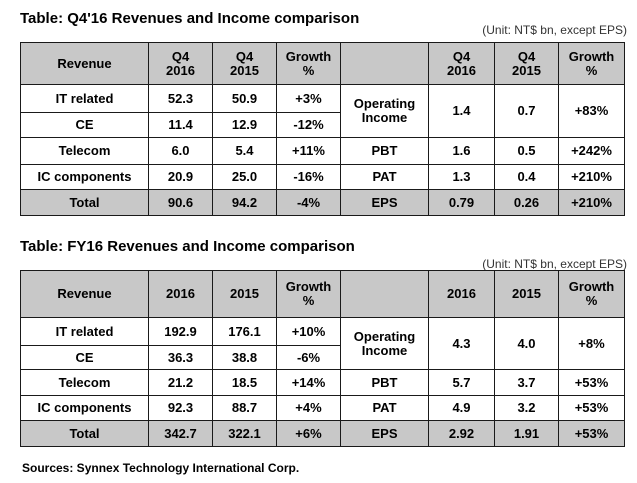 The image size is (637, 483). What do you see at coordinates (308, 98) in the screenshot?
I see `growth-cell: +3%` at bounding box center [308, 98].